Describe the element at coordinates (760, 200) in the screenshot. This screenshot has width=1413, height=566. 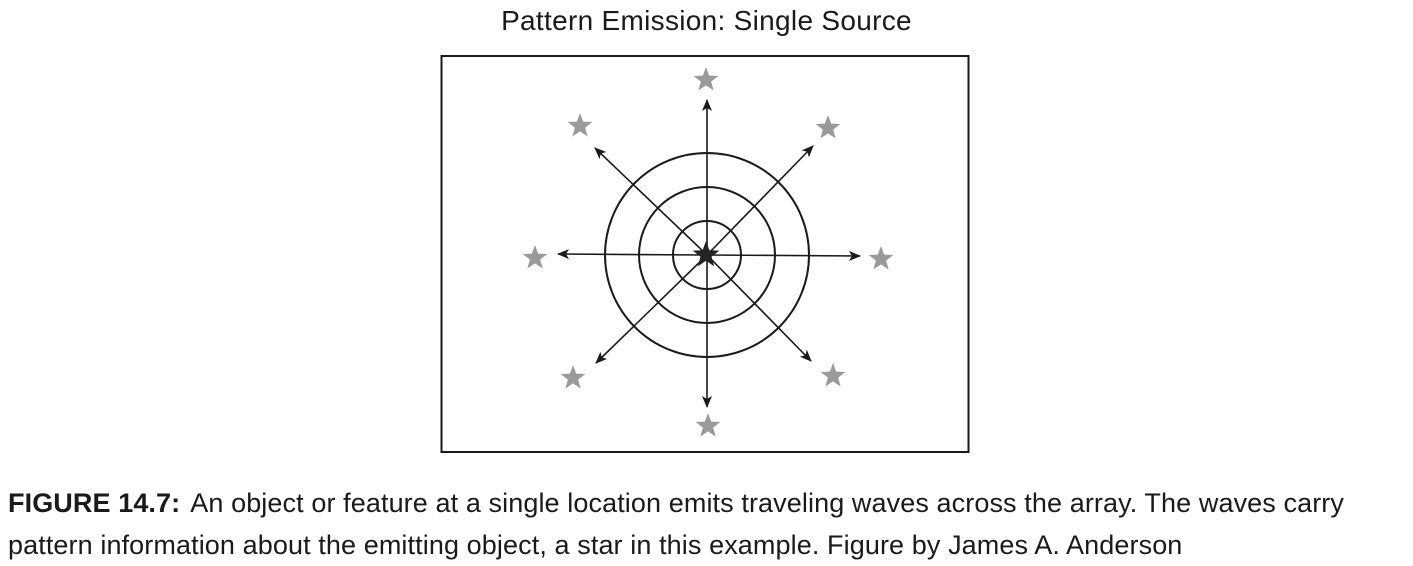
I see `arrow-ne` at that location.